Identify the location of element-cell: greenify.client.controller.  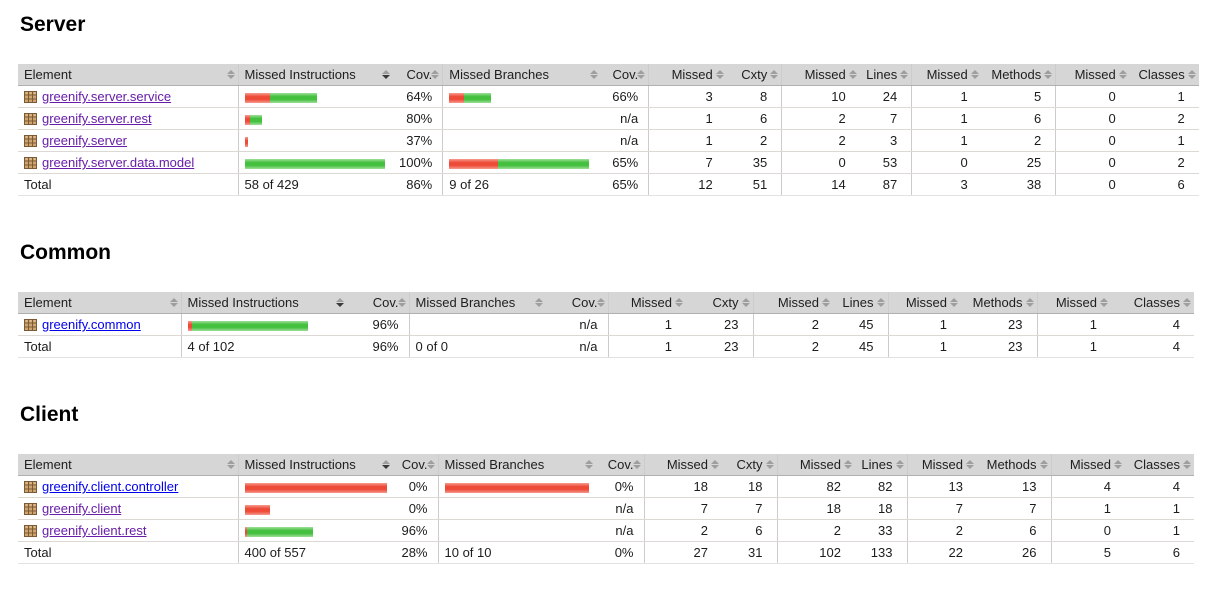
(128, 486).